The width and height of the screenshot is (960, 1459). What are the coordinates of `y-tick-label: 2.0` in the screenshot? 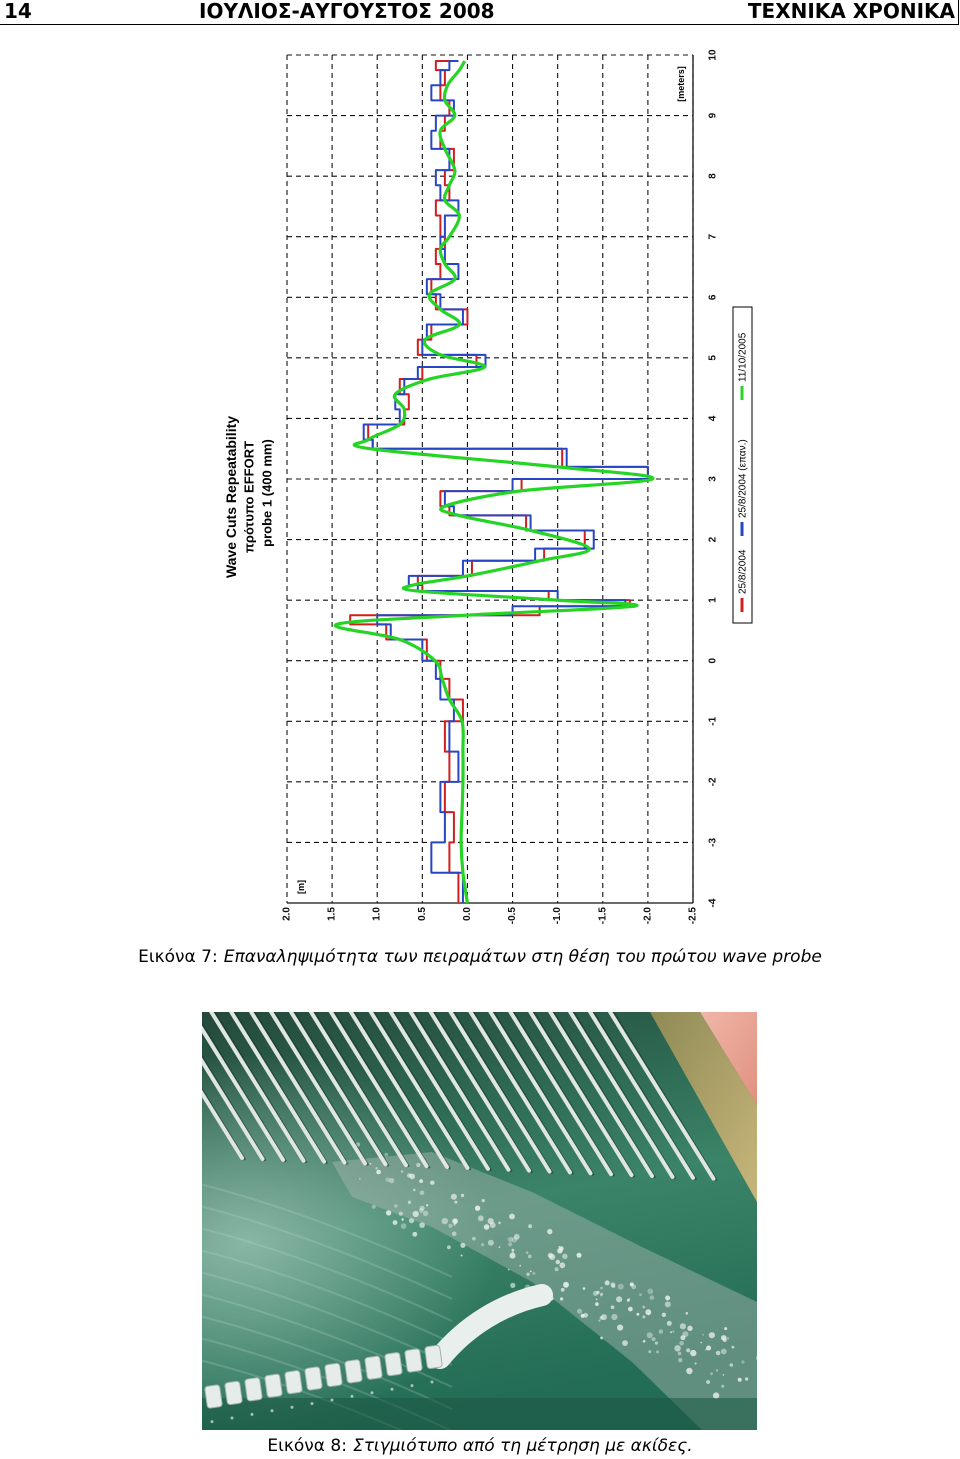 It's located at (287, 914).